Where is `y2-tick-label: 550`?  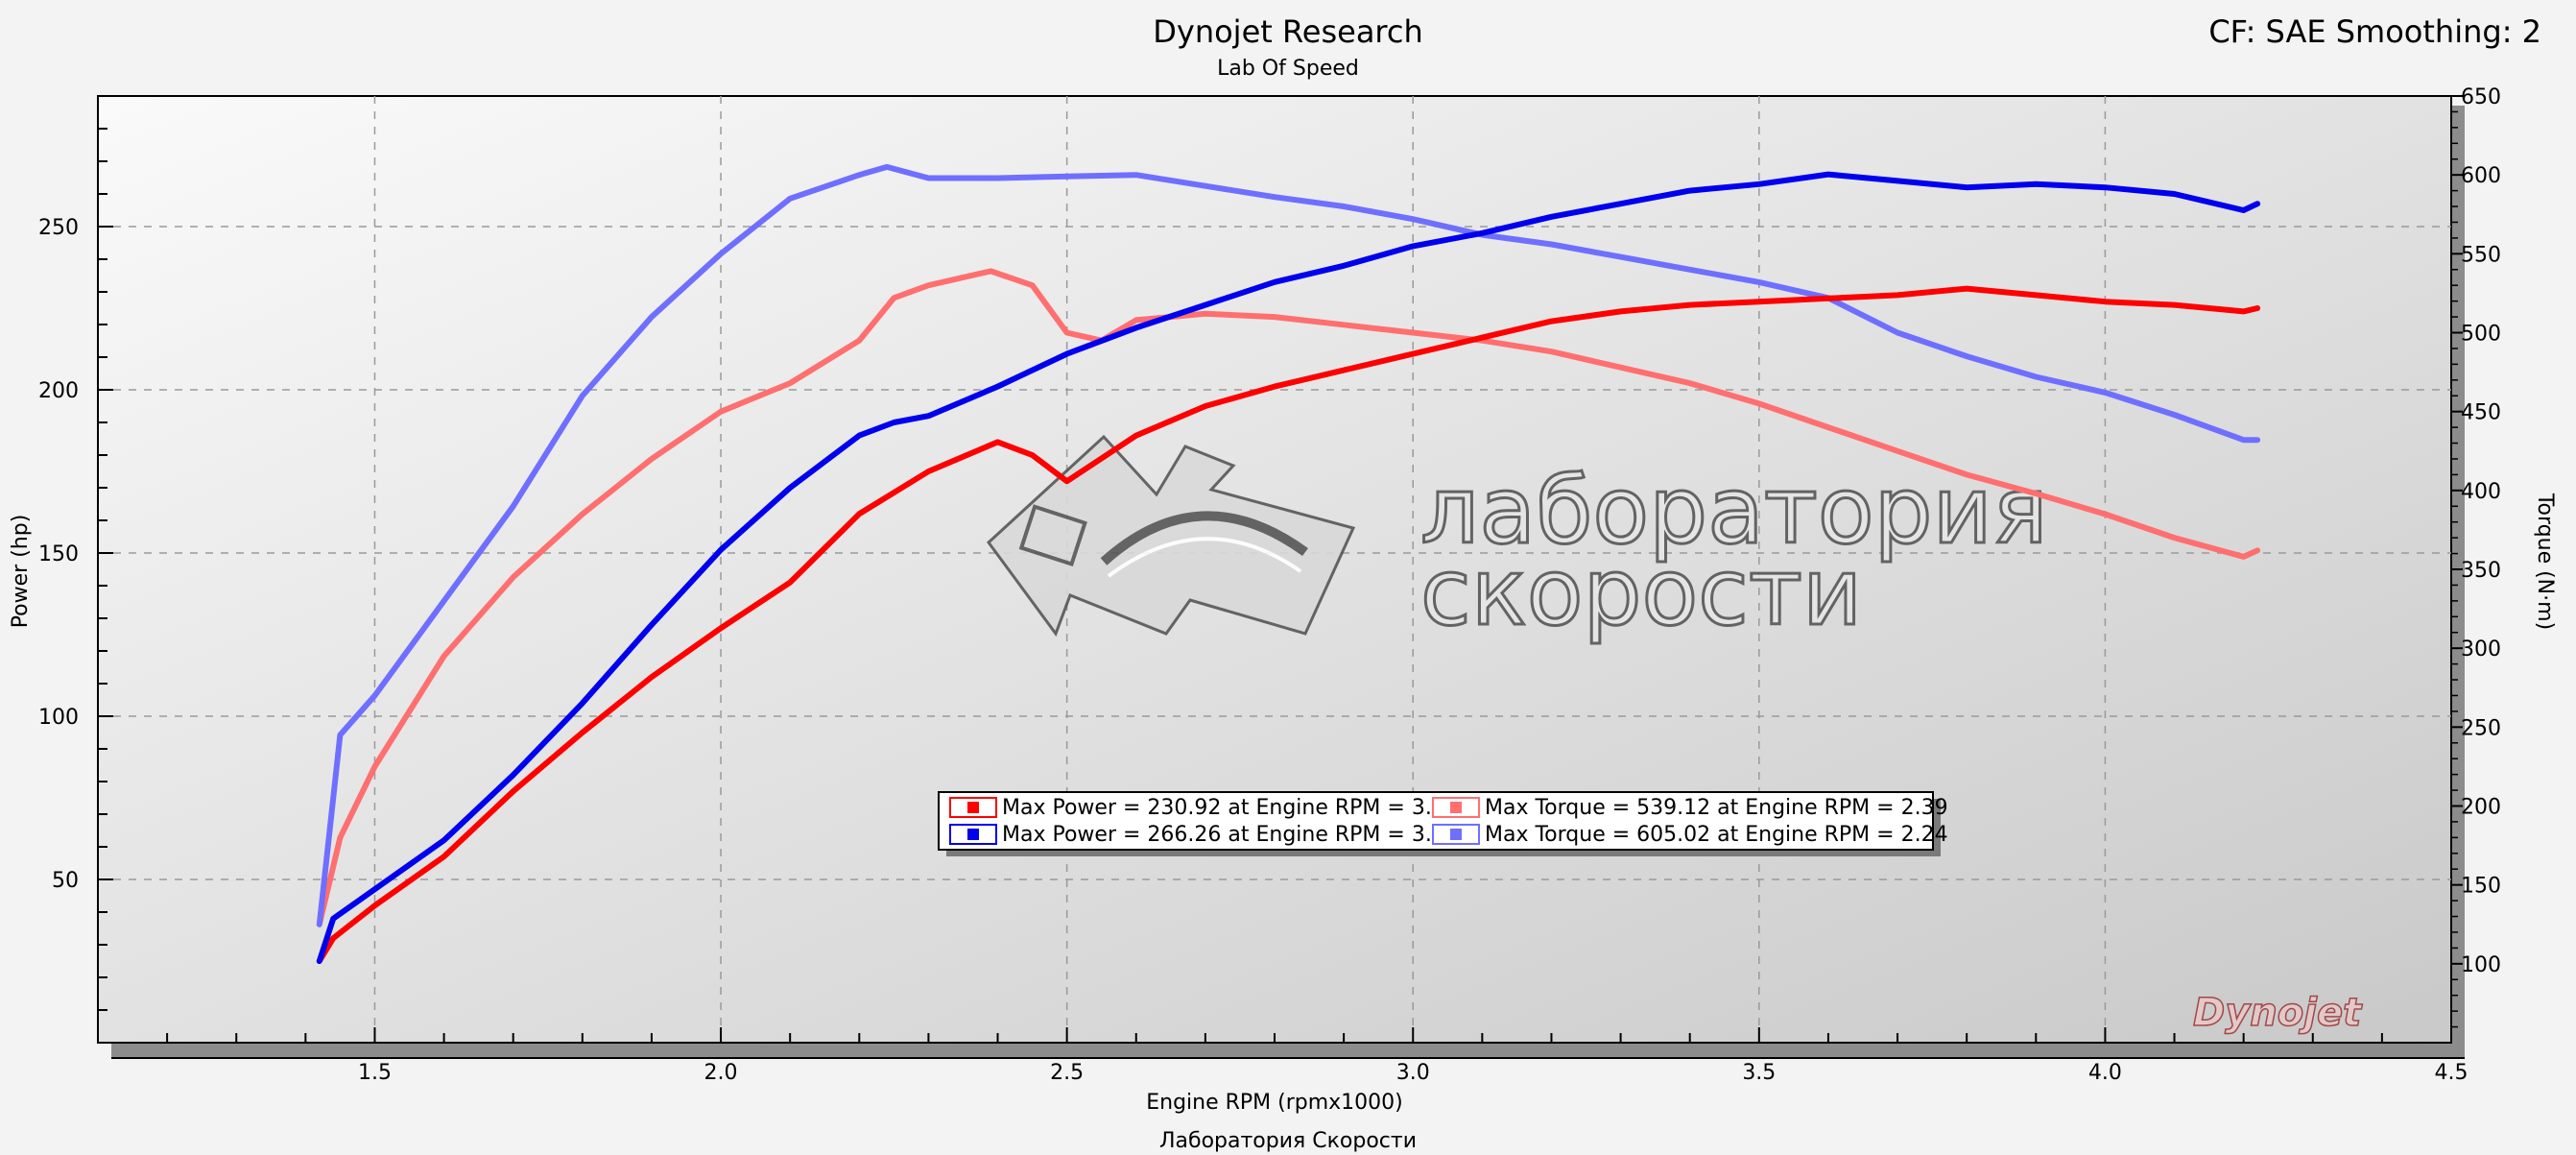
y2-tick-label: 550 is located at coordinates (2481, 255).